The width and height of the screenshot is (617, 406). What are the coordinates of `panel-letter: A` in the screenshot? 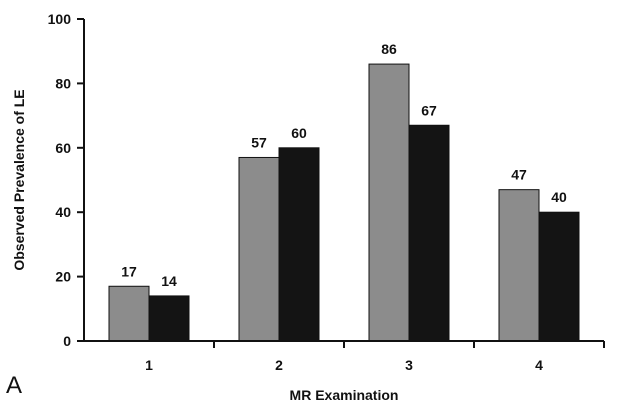 It's located at (14, 385).